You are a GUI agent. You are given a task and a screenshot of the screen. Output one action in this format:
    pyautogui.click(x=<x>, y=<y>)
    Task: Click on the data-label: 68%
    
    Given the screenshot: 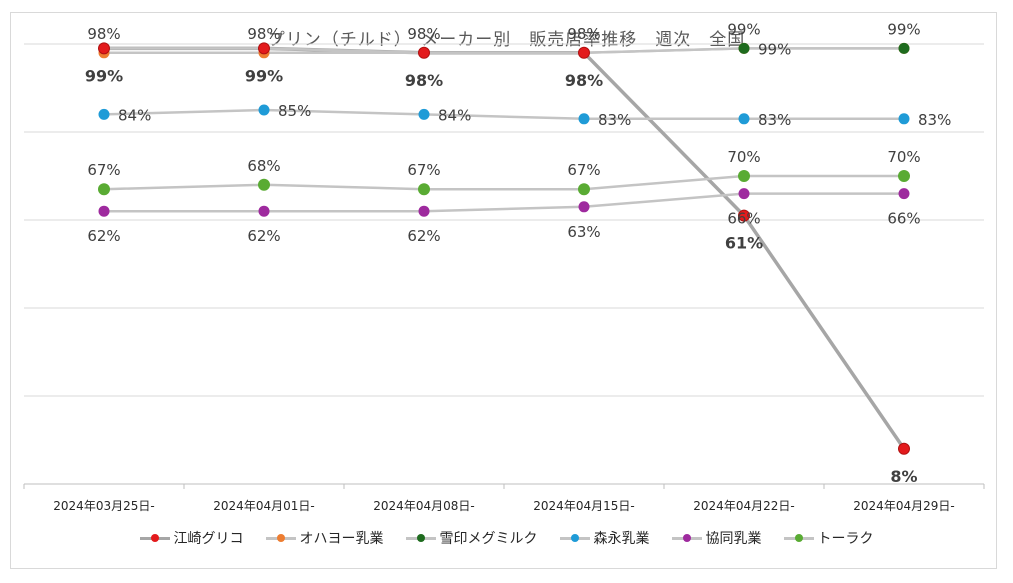 What is the action you would take?
    pyautogui.click(x=263, y=166)
    